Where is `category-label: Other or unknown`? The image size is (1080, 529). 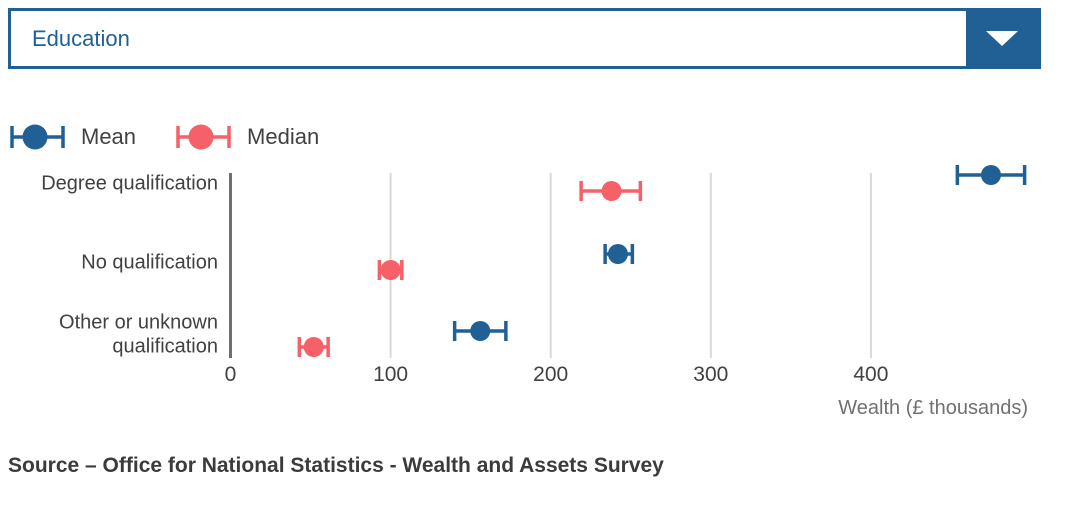 category-label: Other or unknown is located at coordinates (138, 323).